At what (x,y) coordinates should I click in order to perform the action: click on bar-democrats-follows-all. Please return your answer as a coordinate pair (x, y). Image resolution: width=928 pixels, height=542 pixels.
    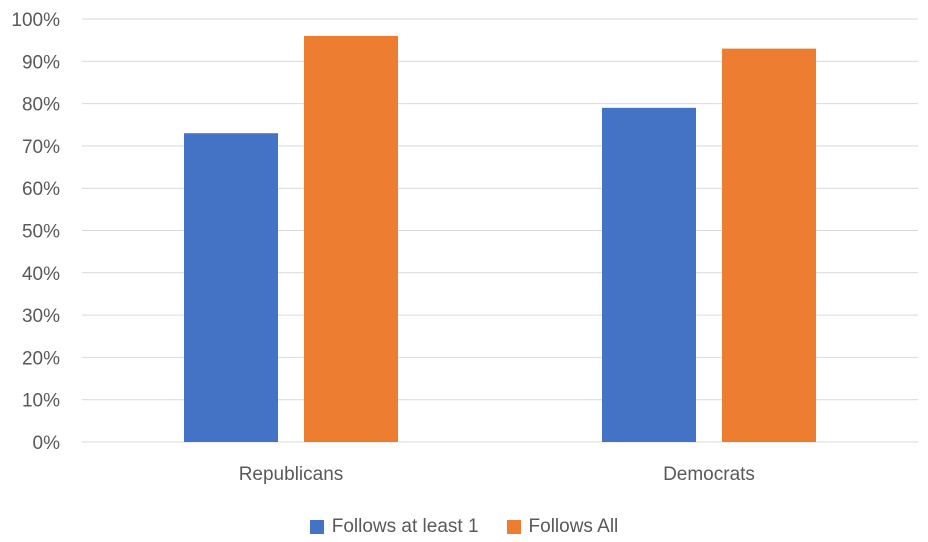
    Looking at the image, I should click on (769, 245).